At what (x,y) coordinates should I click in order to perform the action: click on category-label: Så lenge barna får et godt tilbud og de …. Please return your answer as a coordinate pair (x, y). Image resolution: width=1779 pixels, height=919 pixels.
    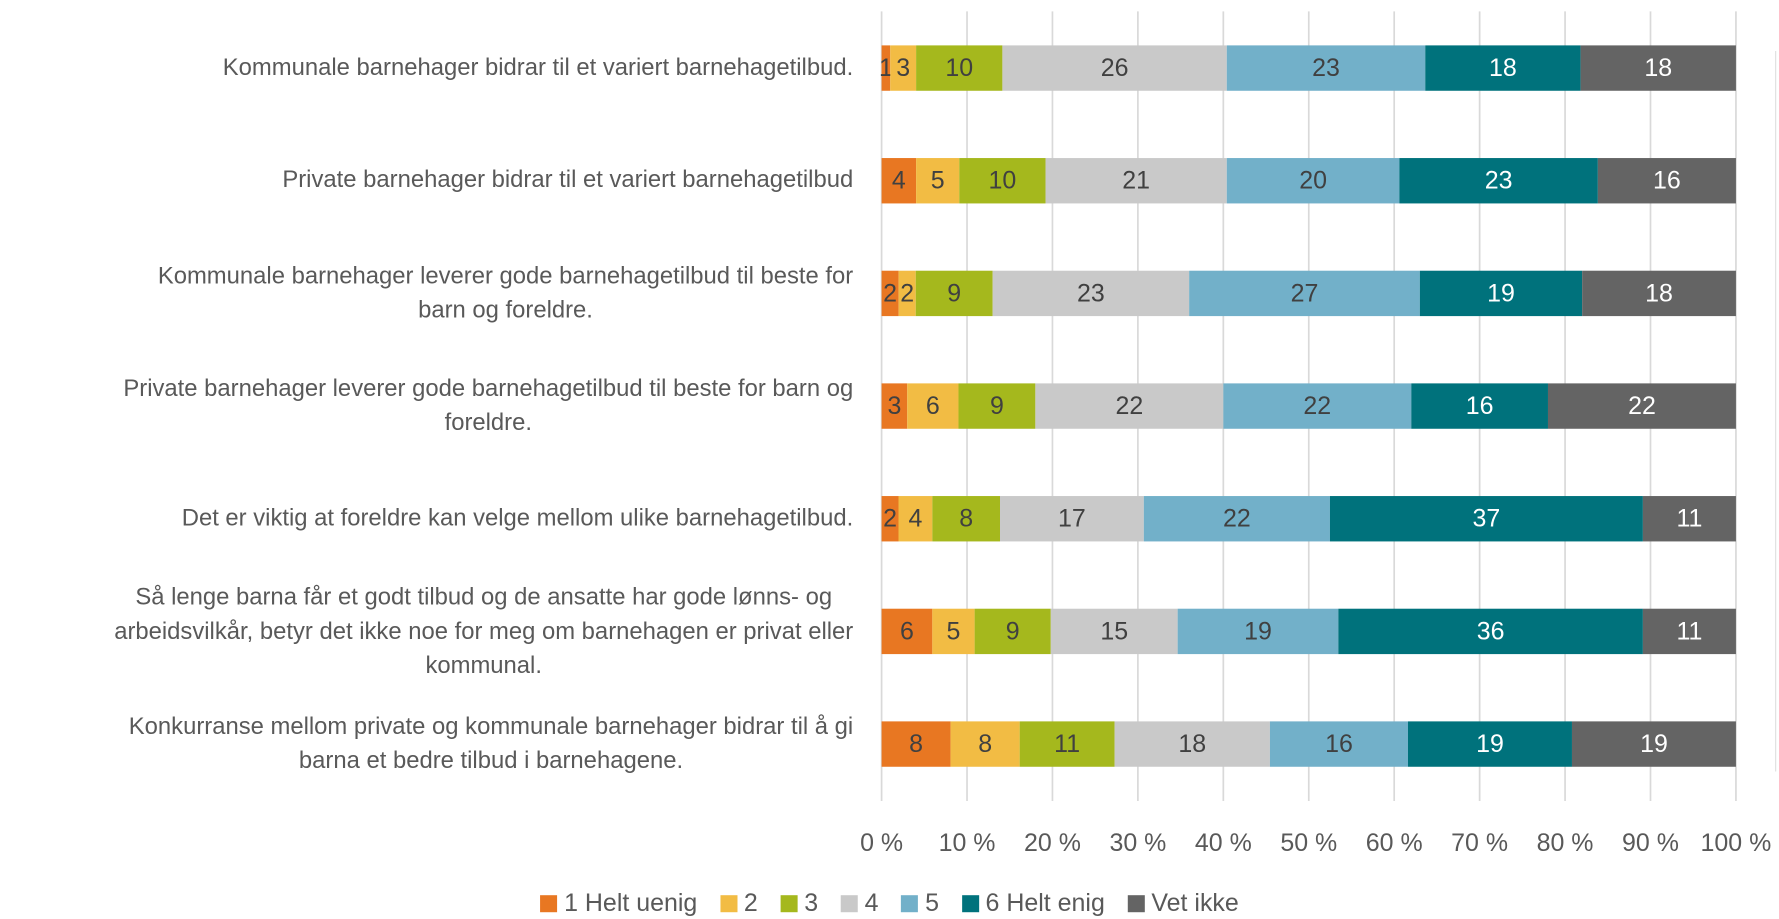
    Looking at the image, I should click on (484, 630).